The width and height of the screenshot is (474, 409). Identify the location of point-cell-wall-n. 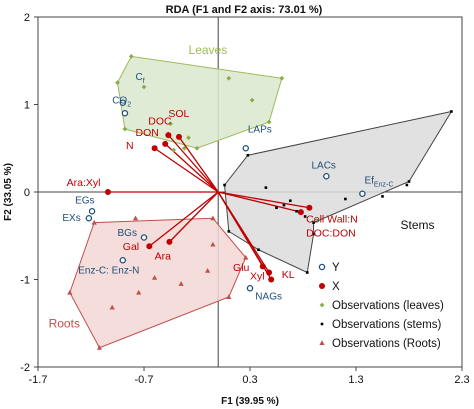
(300, 212).